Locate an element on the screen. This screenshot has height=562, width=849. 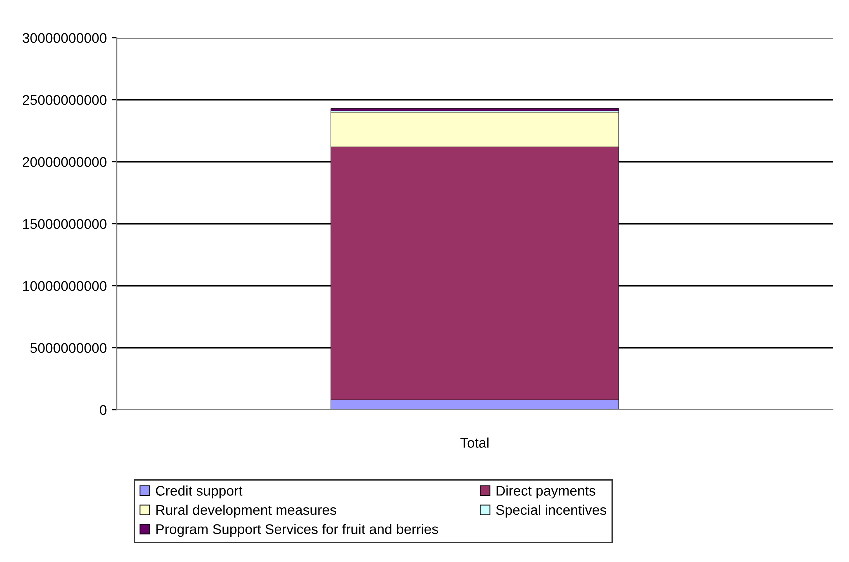
y-tick-label: 25000000000 is located at coordinates (65, 100).